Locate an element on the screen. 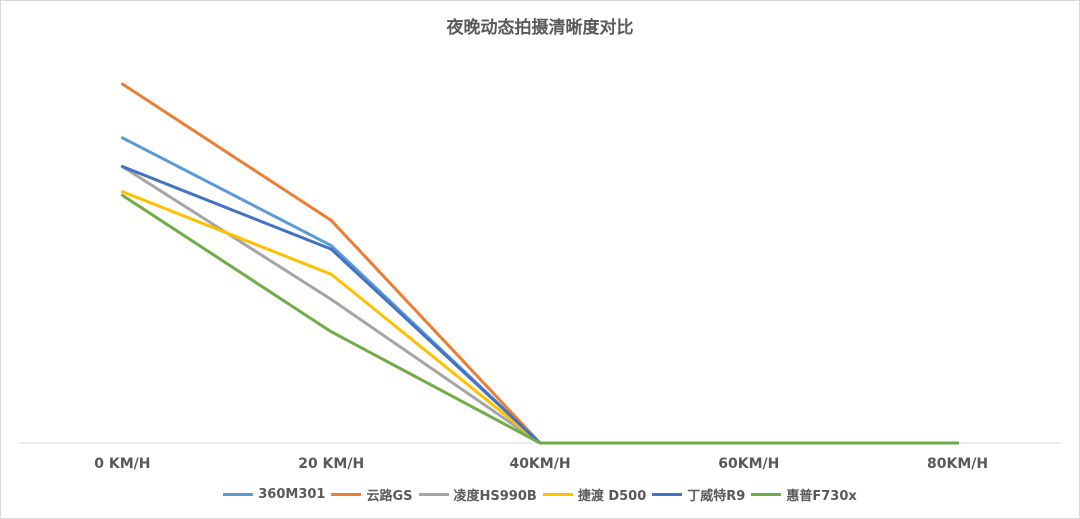 Image resolution: width=1080 pixels, height=519 pixels. chart-title: 夜晚动态拍摄清晰度对比 is located at coordinates (540, 28).